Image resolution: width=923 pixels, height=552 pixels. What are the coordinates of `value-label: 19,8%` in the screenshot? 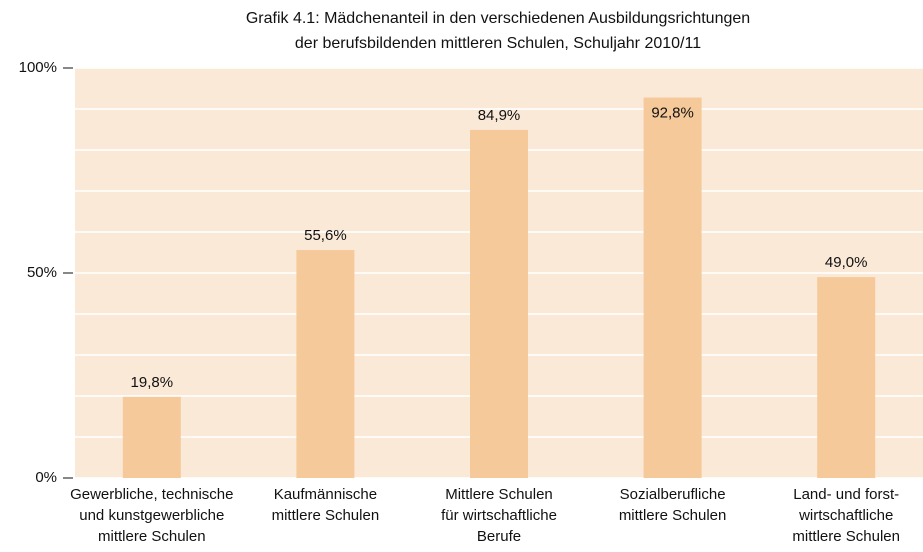 It's located at (152, 382).